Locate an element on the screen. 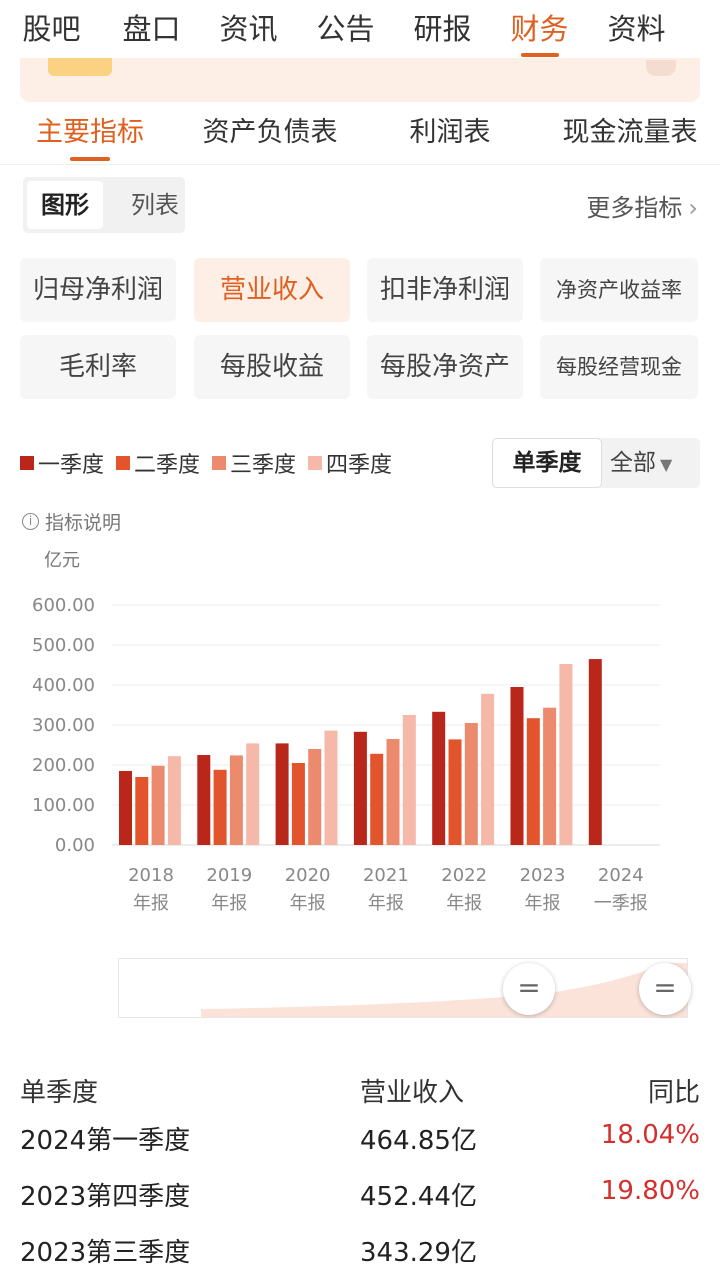 The height and width of the screenshot is (1284, 720). header-period: 单季度 is located at coordinates (59, 1093).